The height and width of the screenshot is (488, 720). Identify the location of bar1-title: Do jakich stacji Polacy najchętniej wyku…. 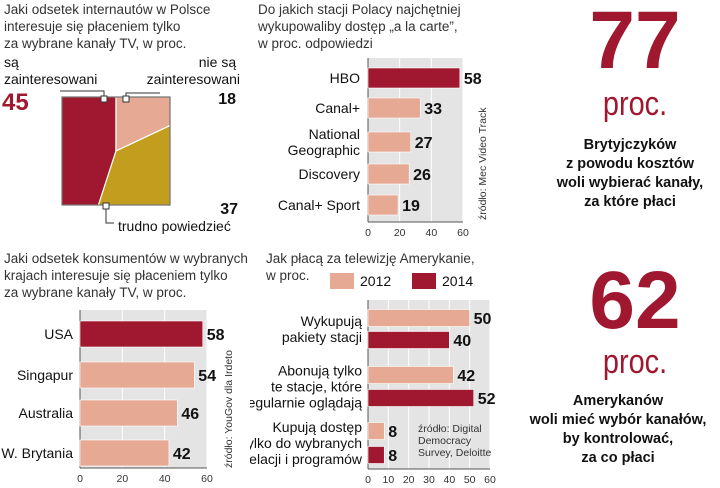
(388, 26).